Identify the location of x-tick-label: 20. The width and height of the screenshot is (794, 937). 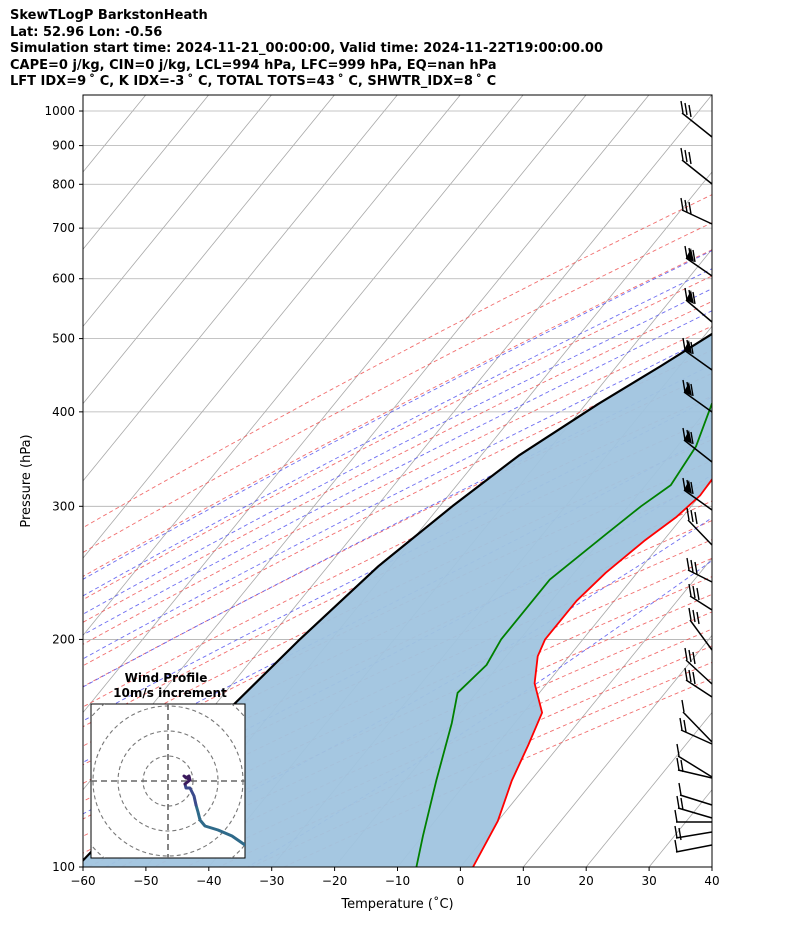
(586, 881).